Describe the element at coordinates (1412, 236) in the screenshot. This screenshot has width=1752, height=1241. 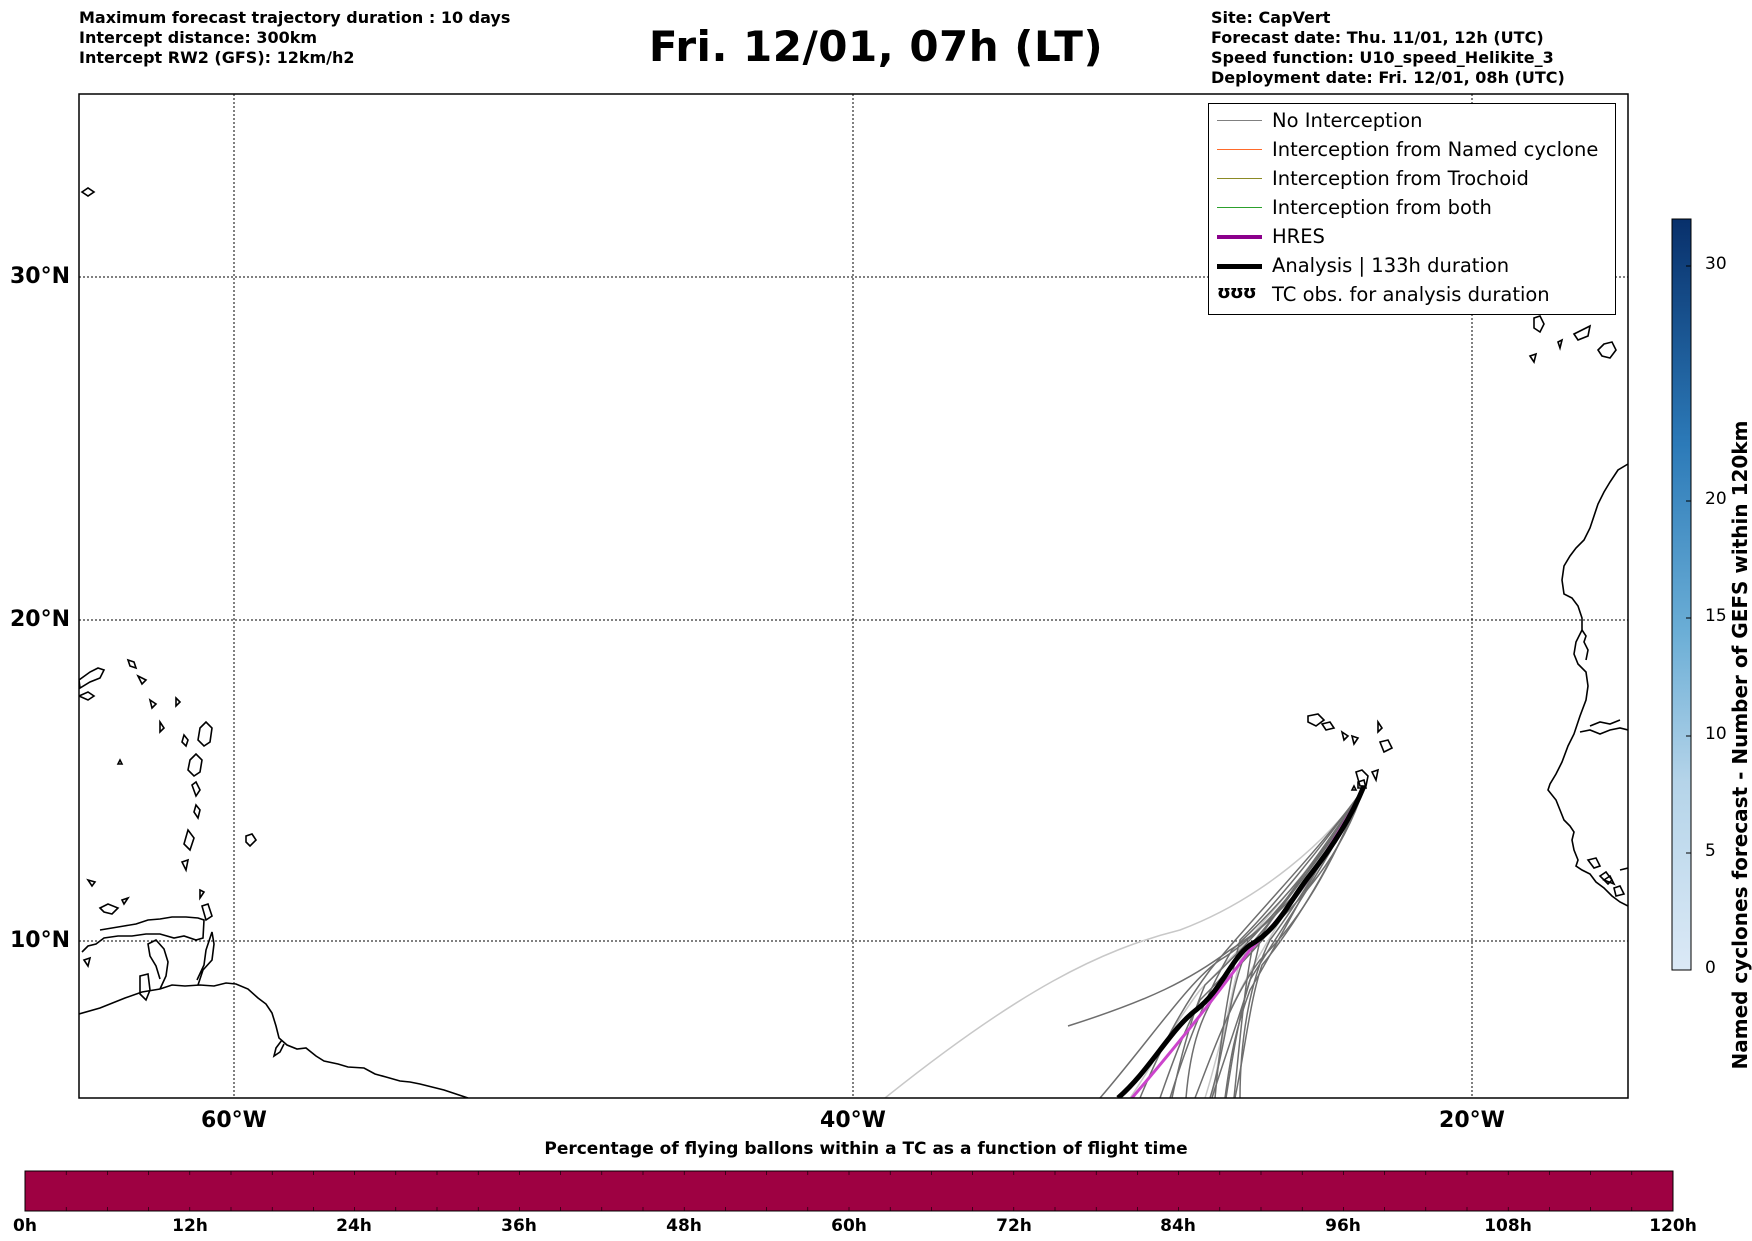
I see `legend-item-hres: HRES` at that location.